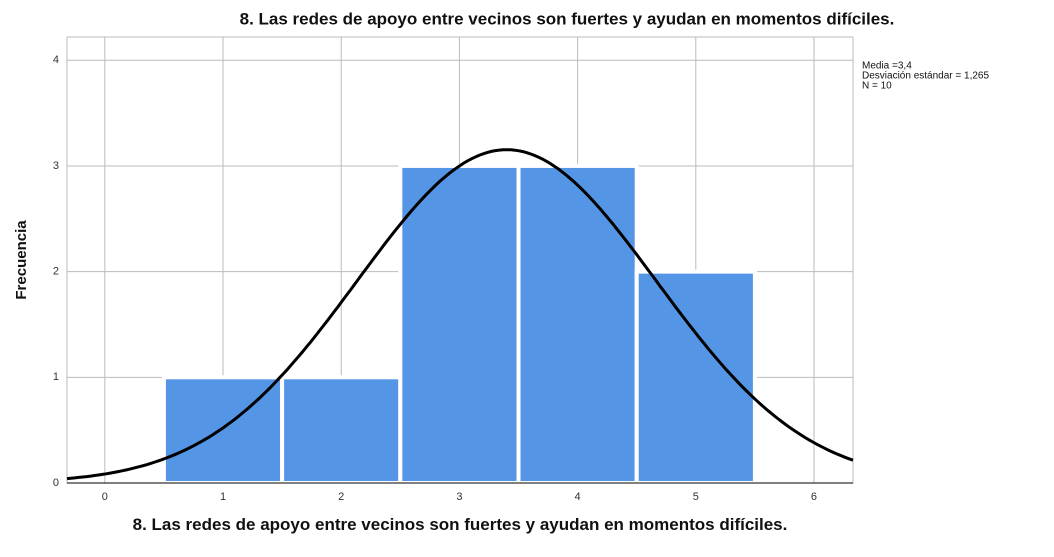  I want to click on stats-label: N = 10, so click(877, 86).